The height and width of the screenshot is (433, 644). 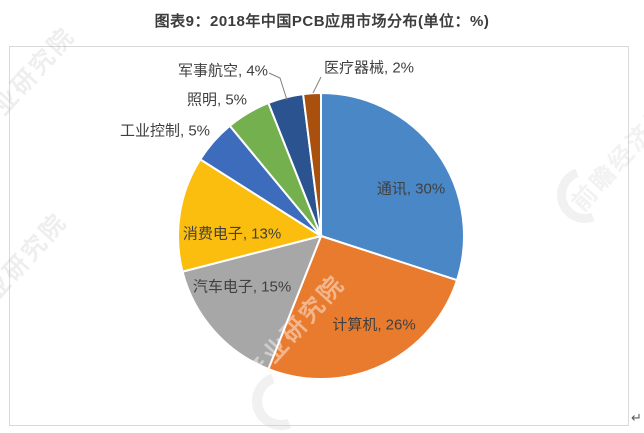 I want to click on pie-label-consumer-electronics: 消费电子, 13%, so click(x=232, y=234).